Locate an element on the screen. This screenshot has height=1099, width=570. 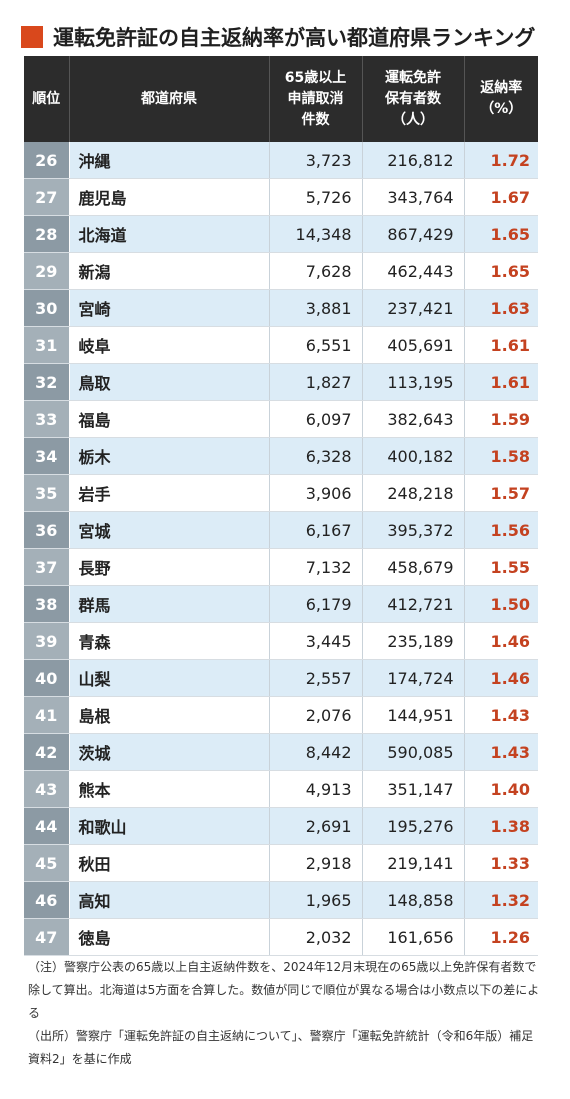
header-prefecture: 都道府県 is located at coordinates (169, 99).